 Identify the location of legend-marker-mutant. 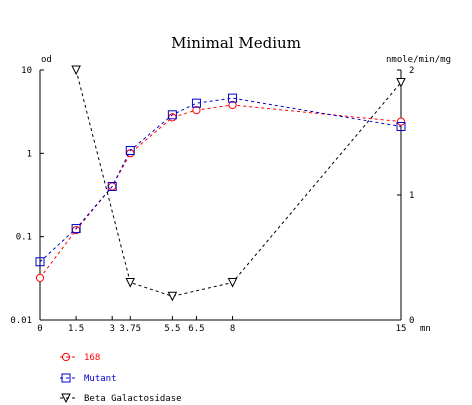
(66, 378).